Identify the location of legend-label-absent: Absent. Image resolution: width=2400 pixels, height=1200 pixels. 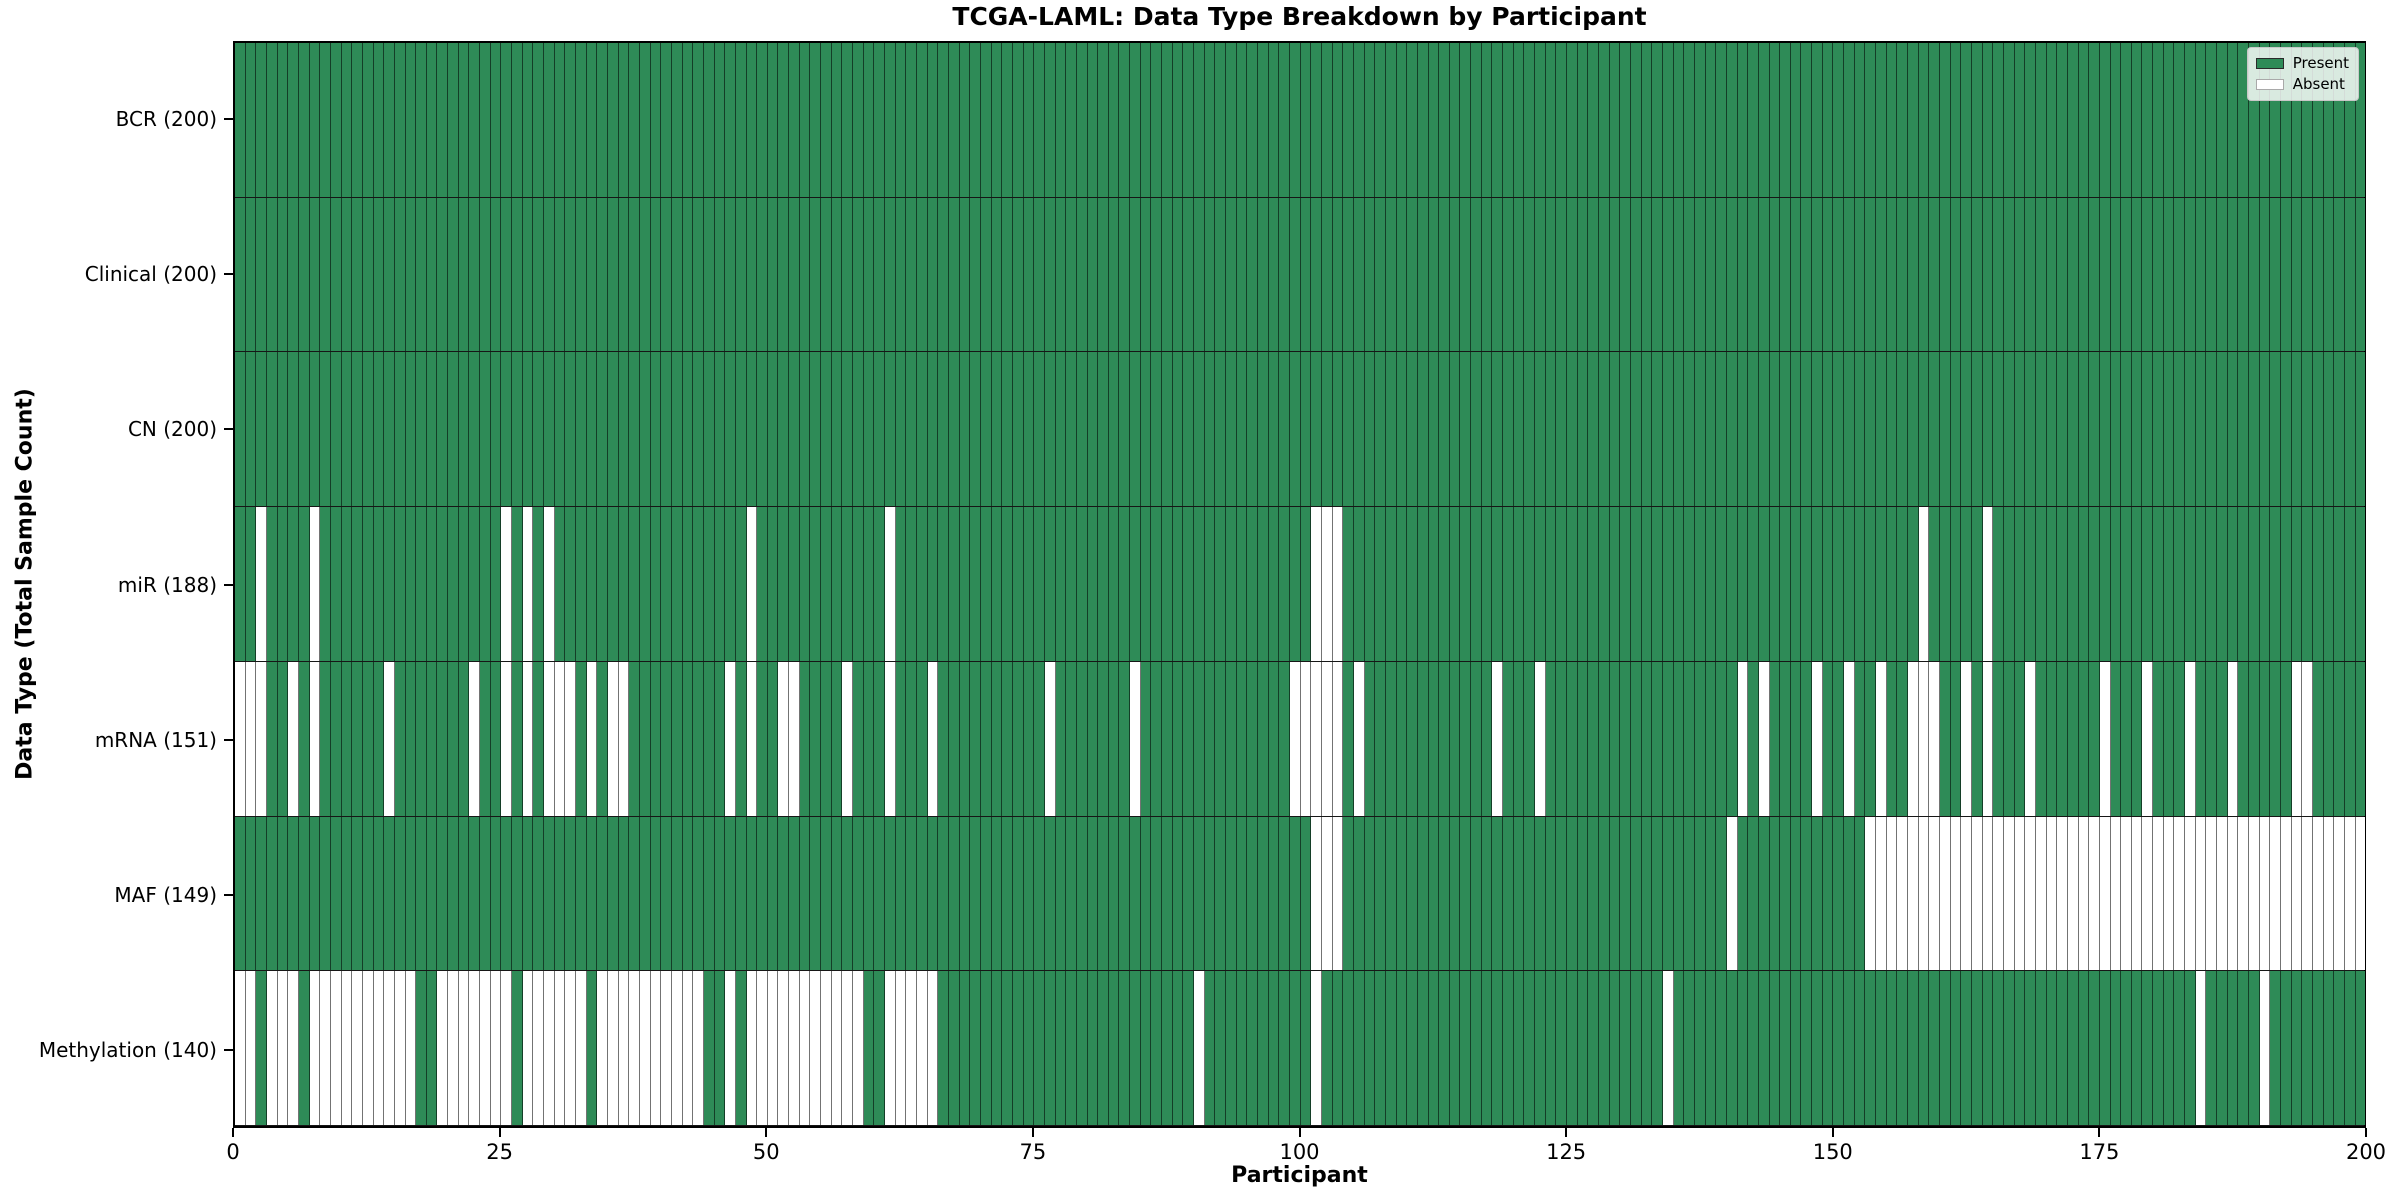
(2318, 84).